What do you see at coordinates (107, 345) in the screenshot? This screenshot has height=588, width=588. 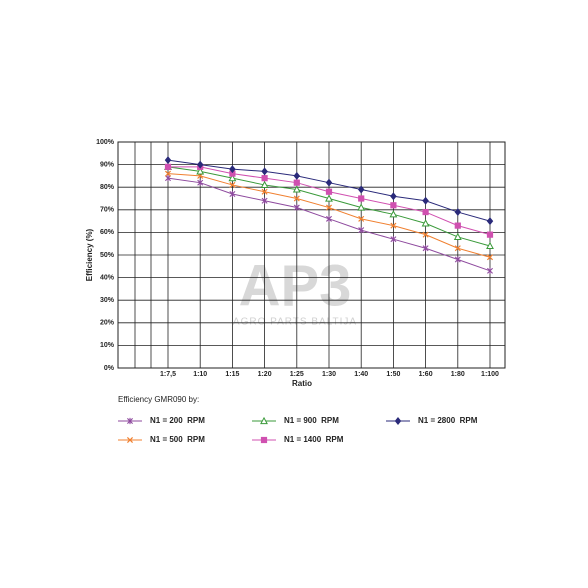 I see `y-tick-label: 10%` at bounding box center [107, 345].